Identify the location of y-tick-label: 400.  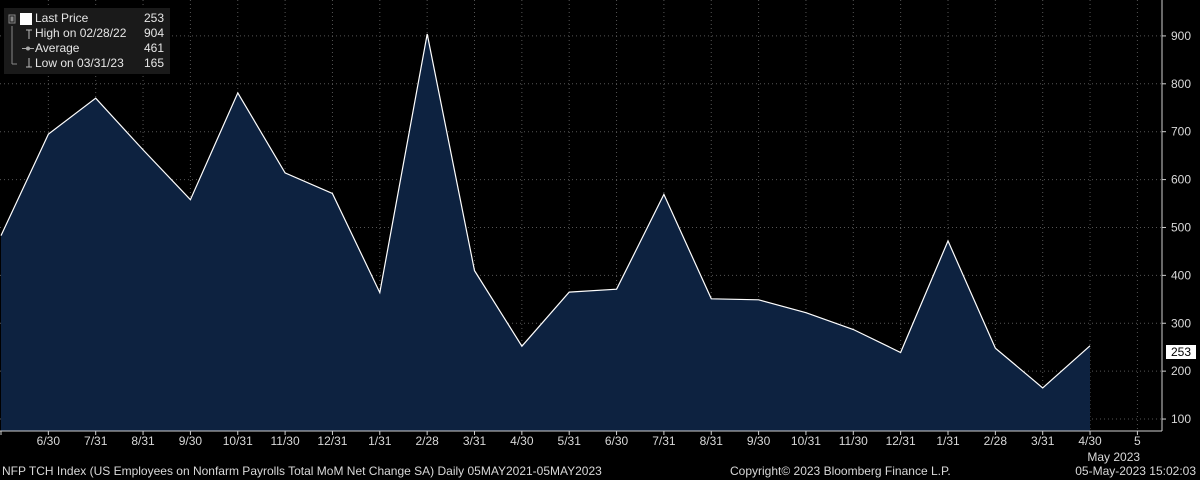
(1181, 275).